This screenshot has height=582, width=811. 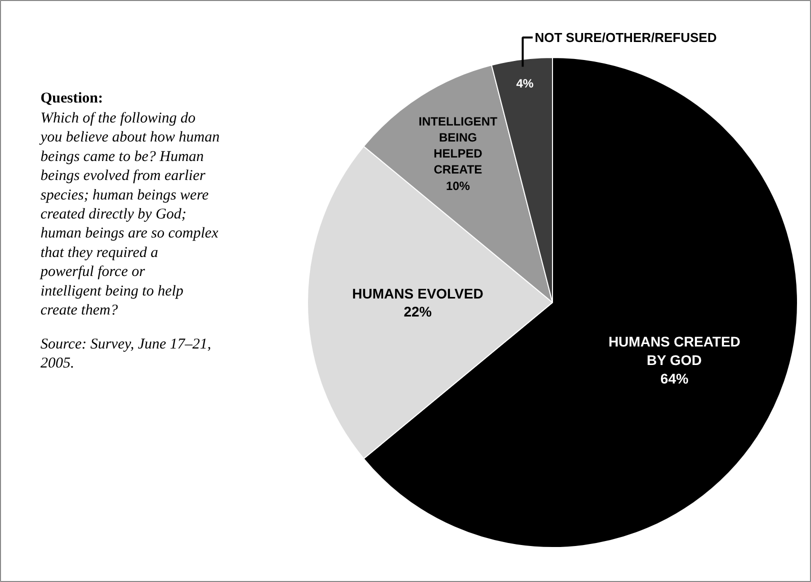 I want to click on data-label: 64%, so click(x=674, y=378).